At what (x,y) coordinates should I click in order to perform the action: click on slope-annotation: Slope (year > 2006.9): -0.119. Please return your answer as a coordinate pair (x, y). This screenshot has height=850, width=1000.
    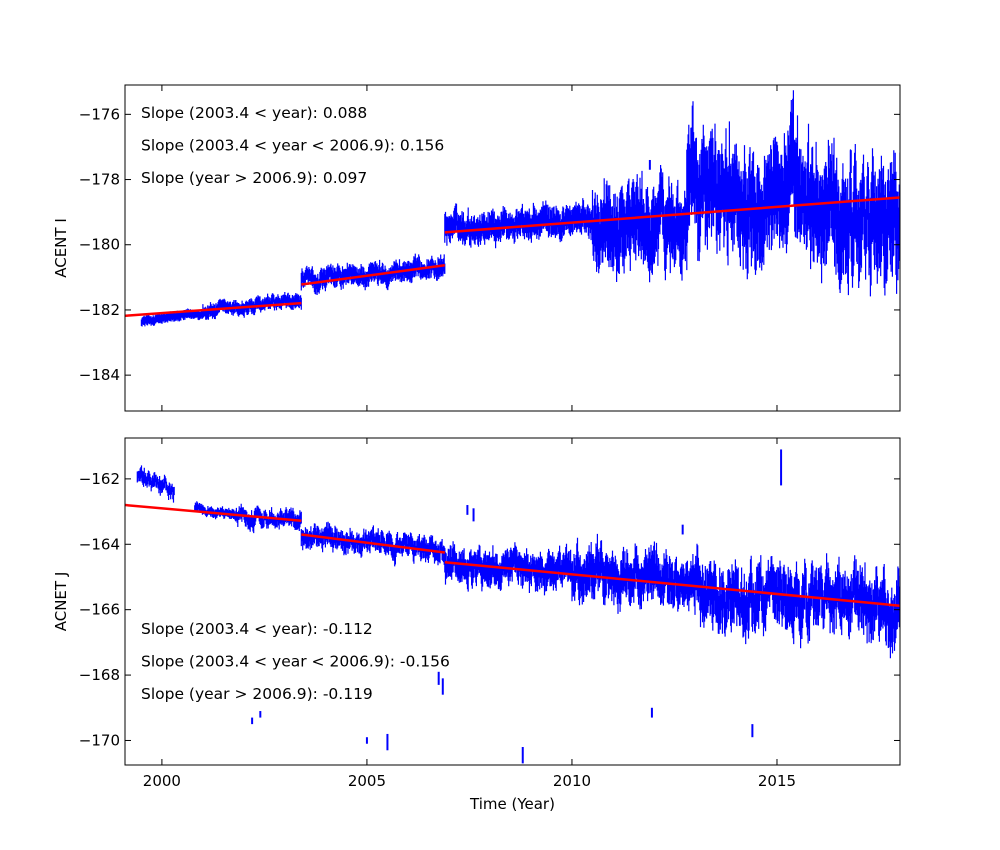
    Looking at the image, I should click on (257, 694).